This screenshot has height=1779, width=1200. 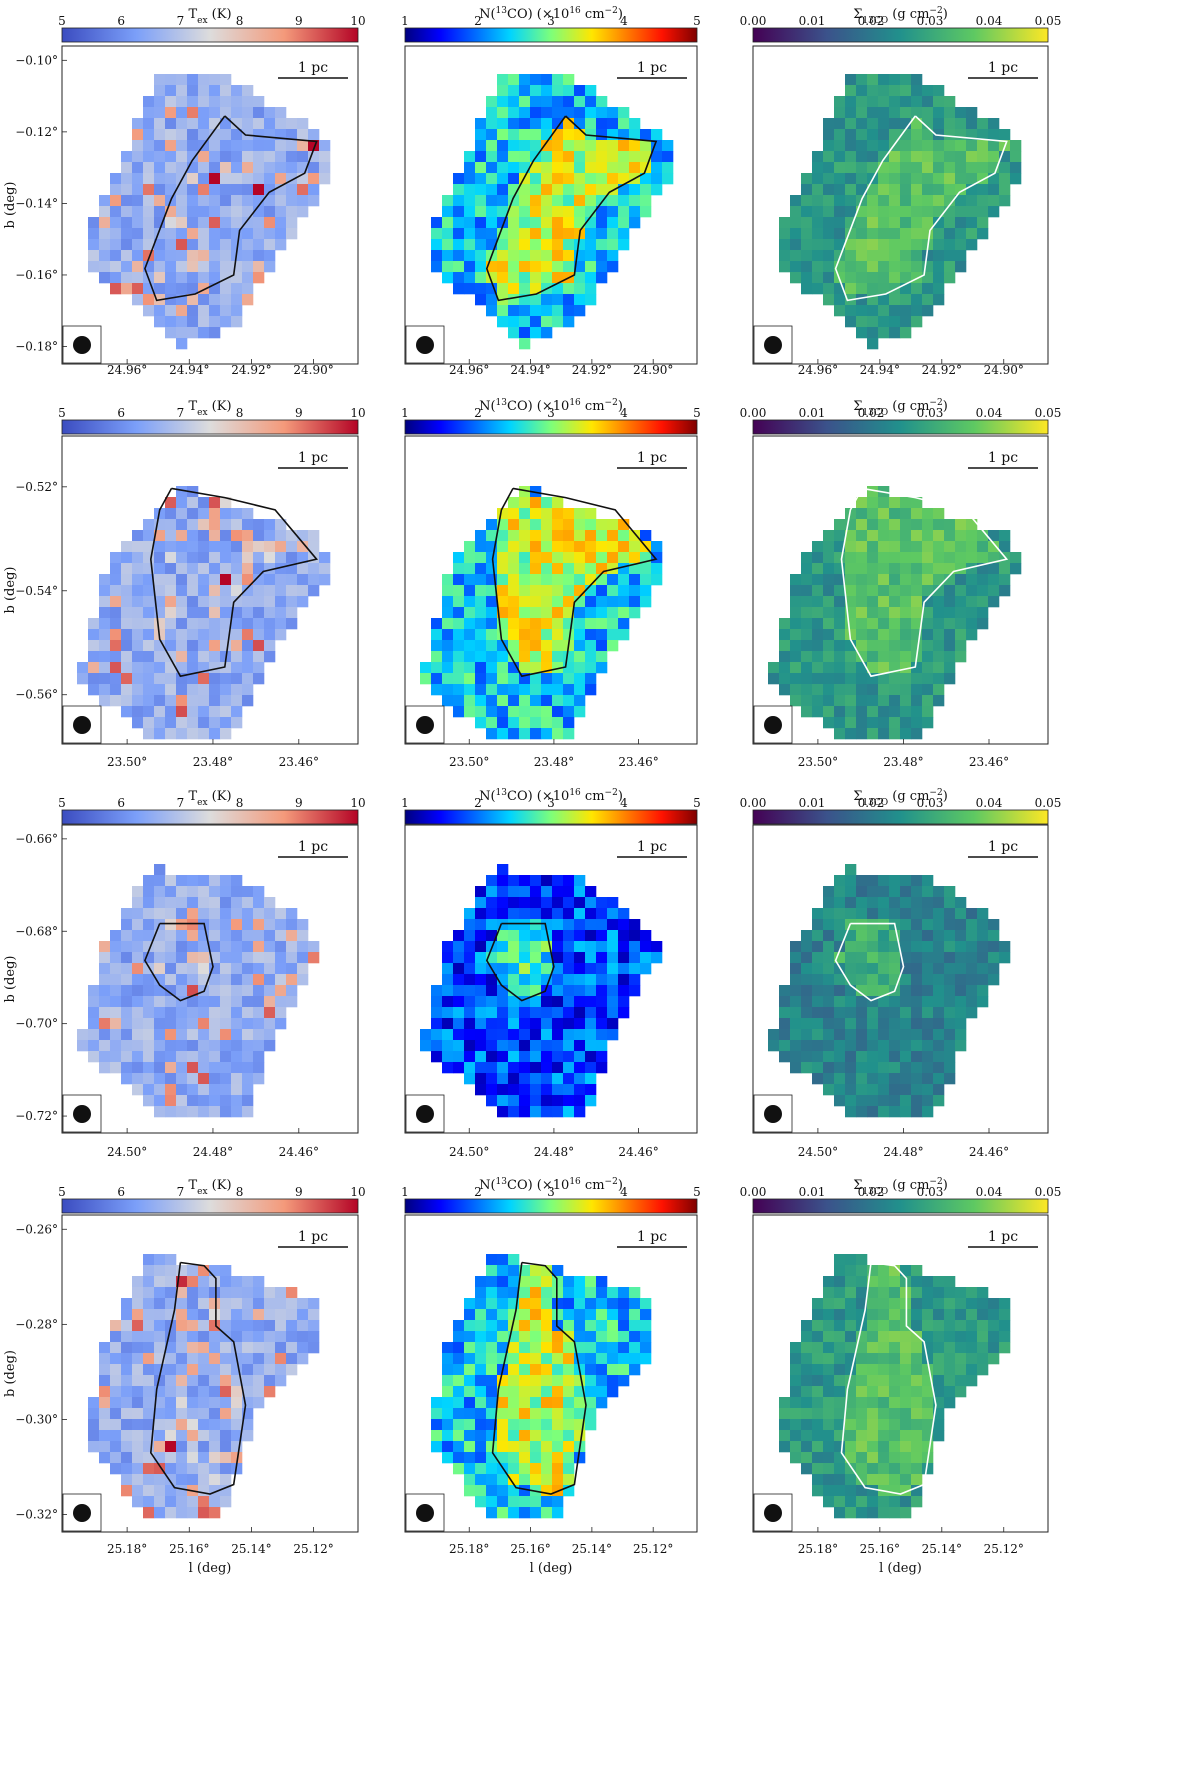 What do you see at coordinates (469, 762) in the screenshot?
I see `x-tick-label: 23.50°` at bounding box center [469, 762].